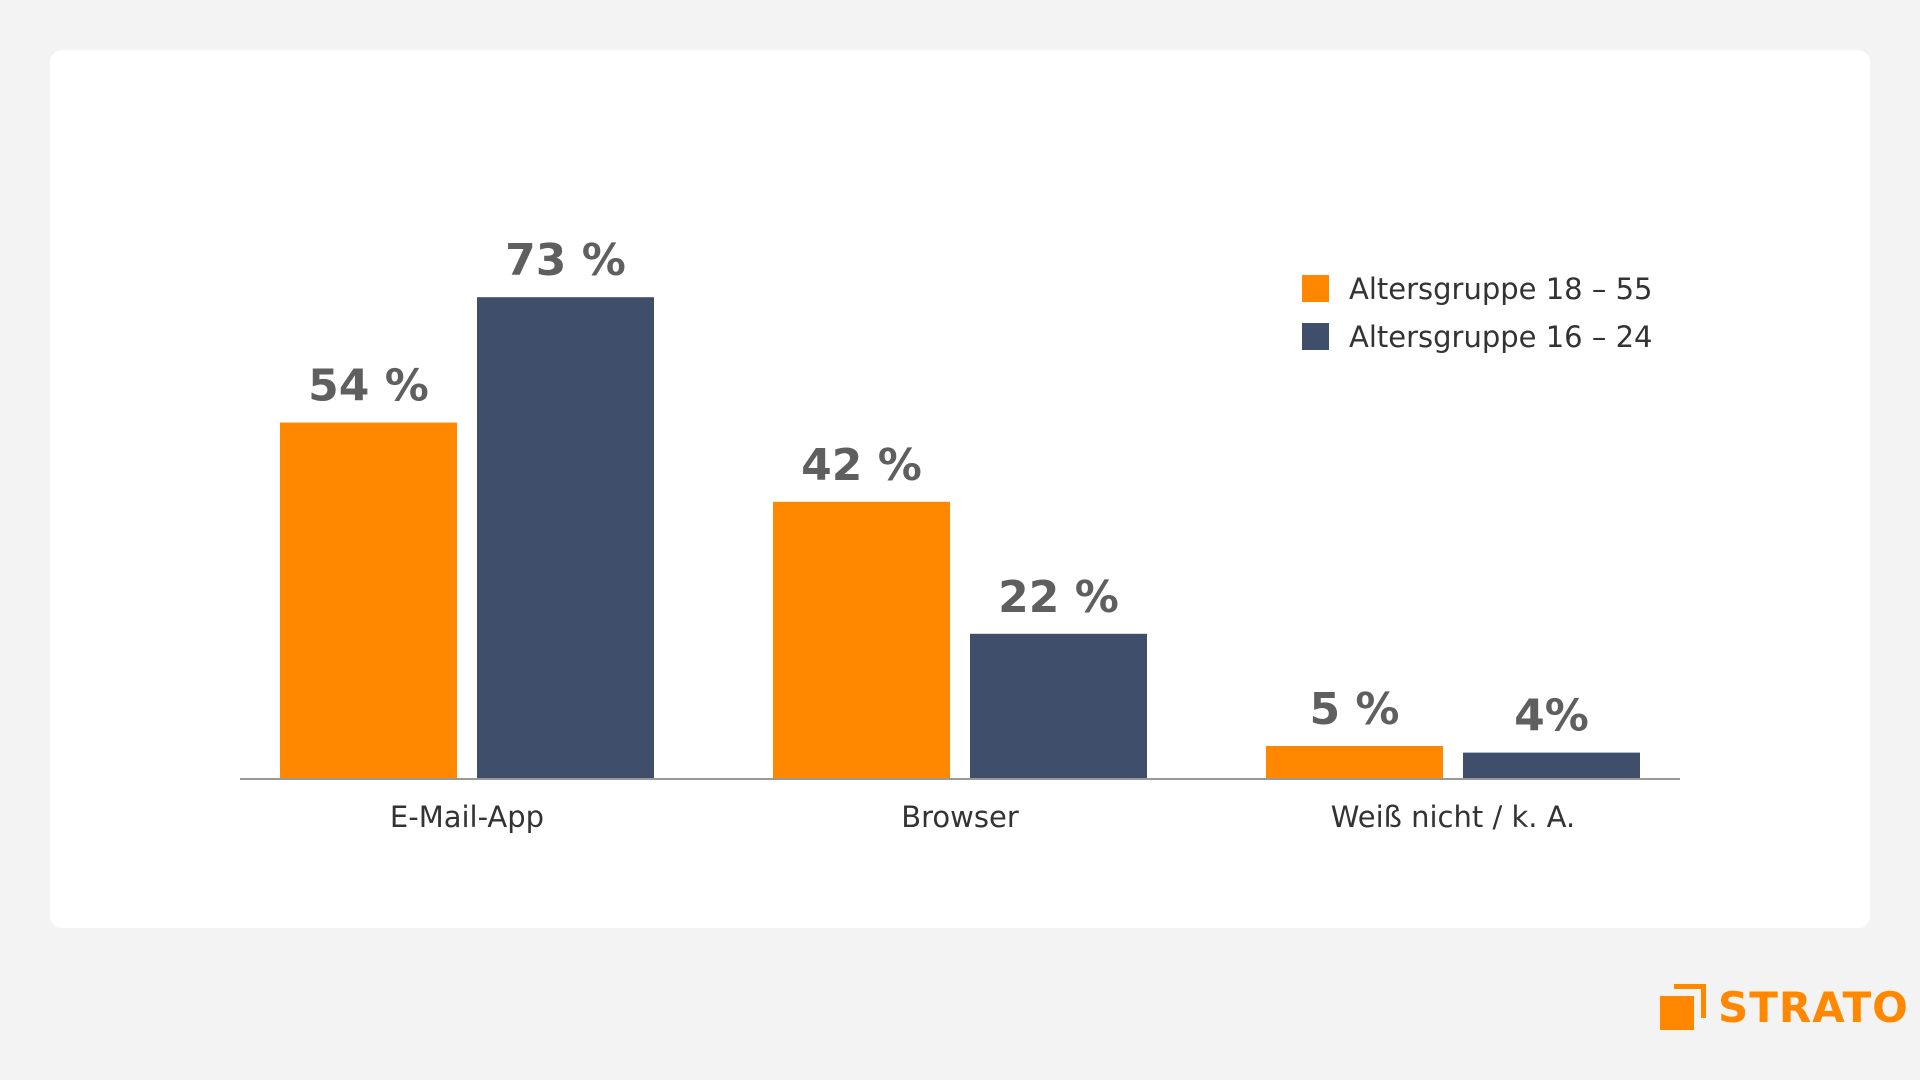  Describe the element at coordinates (565, 260) in the screenshot. I see `value-label: 73 %` at that location.